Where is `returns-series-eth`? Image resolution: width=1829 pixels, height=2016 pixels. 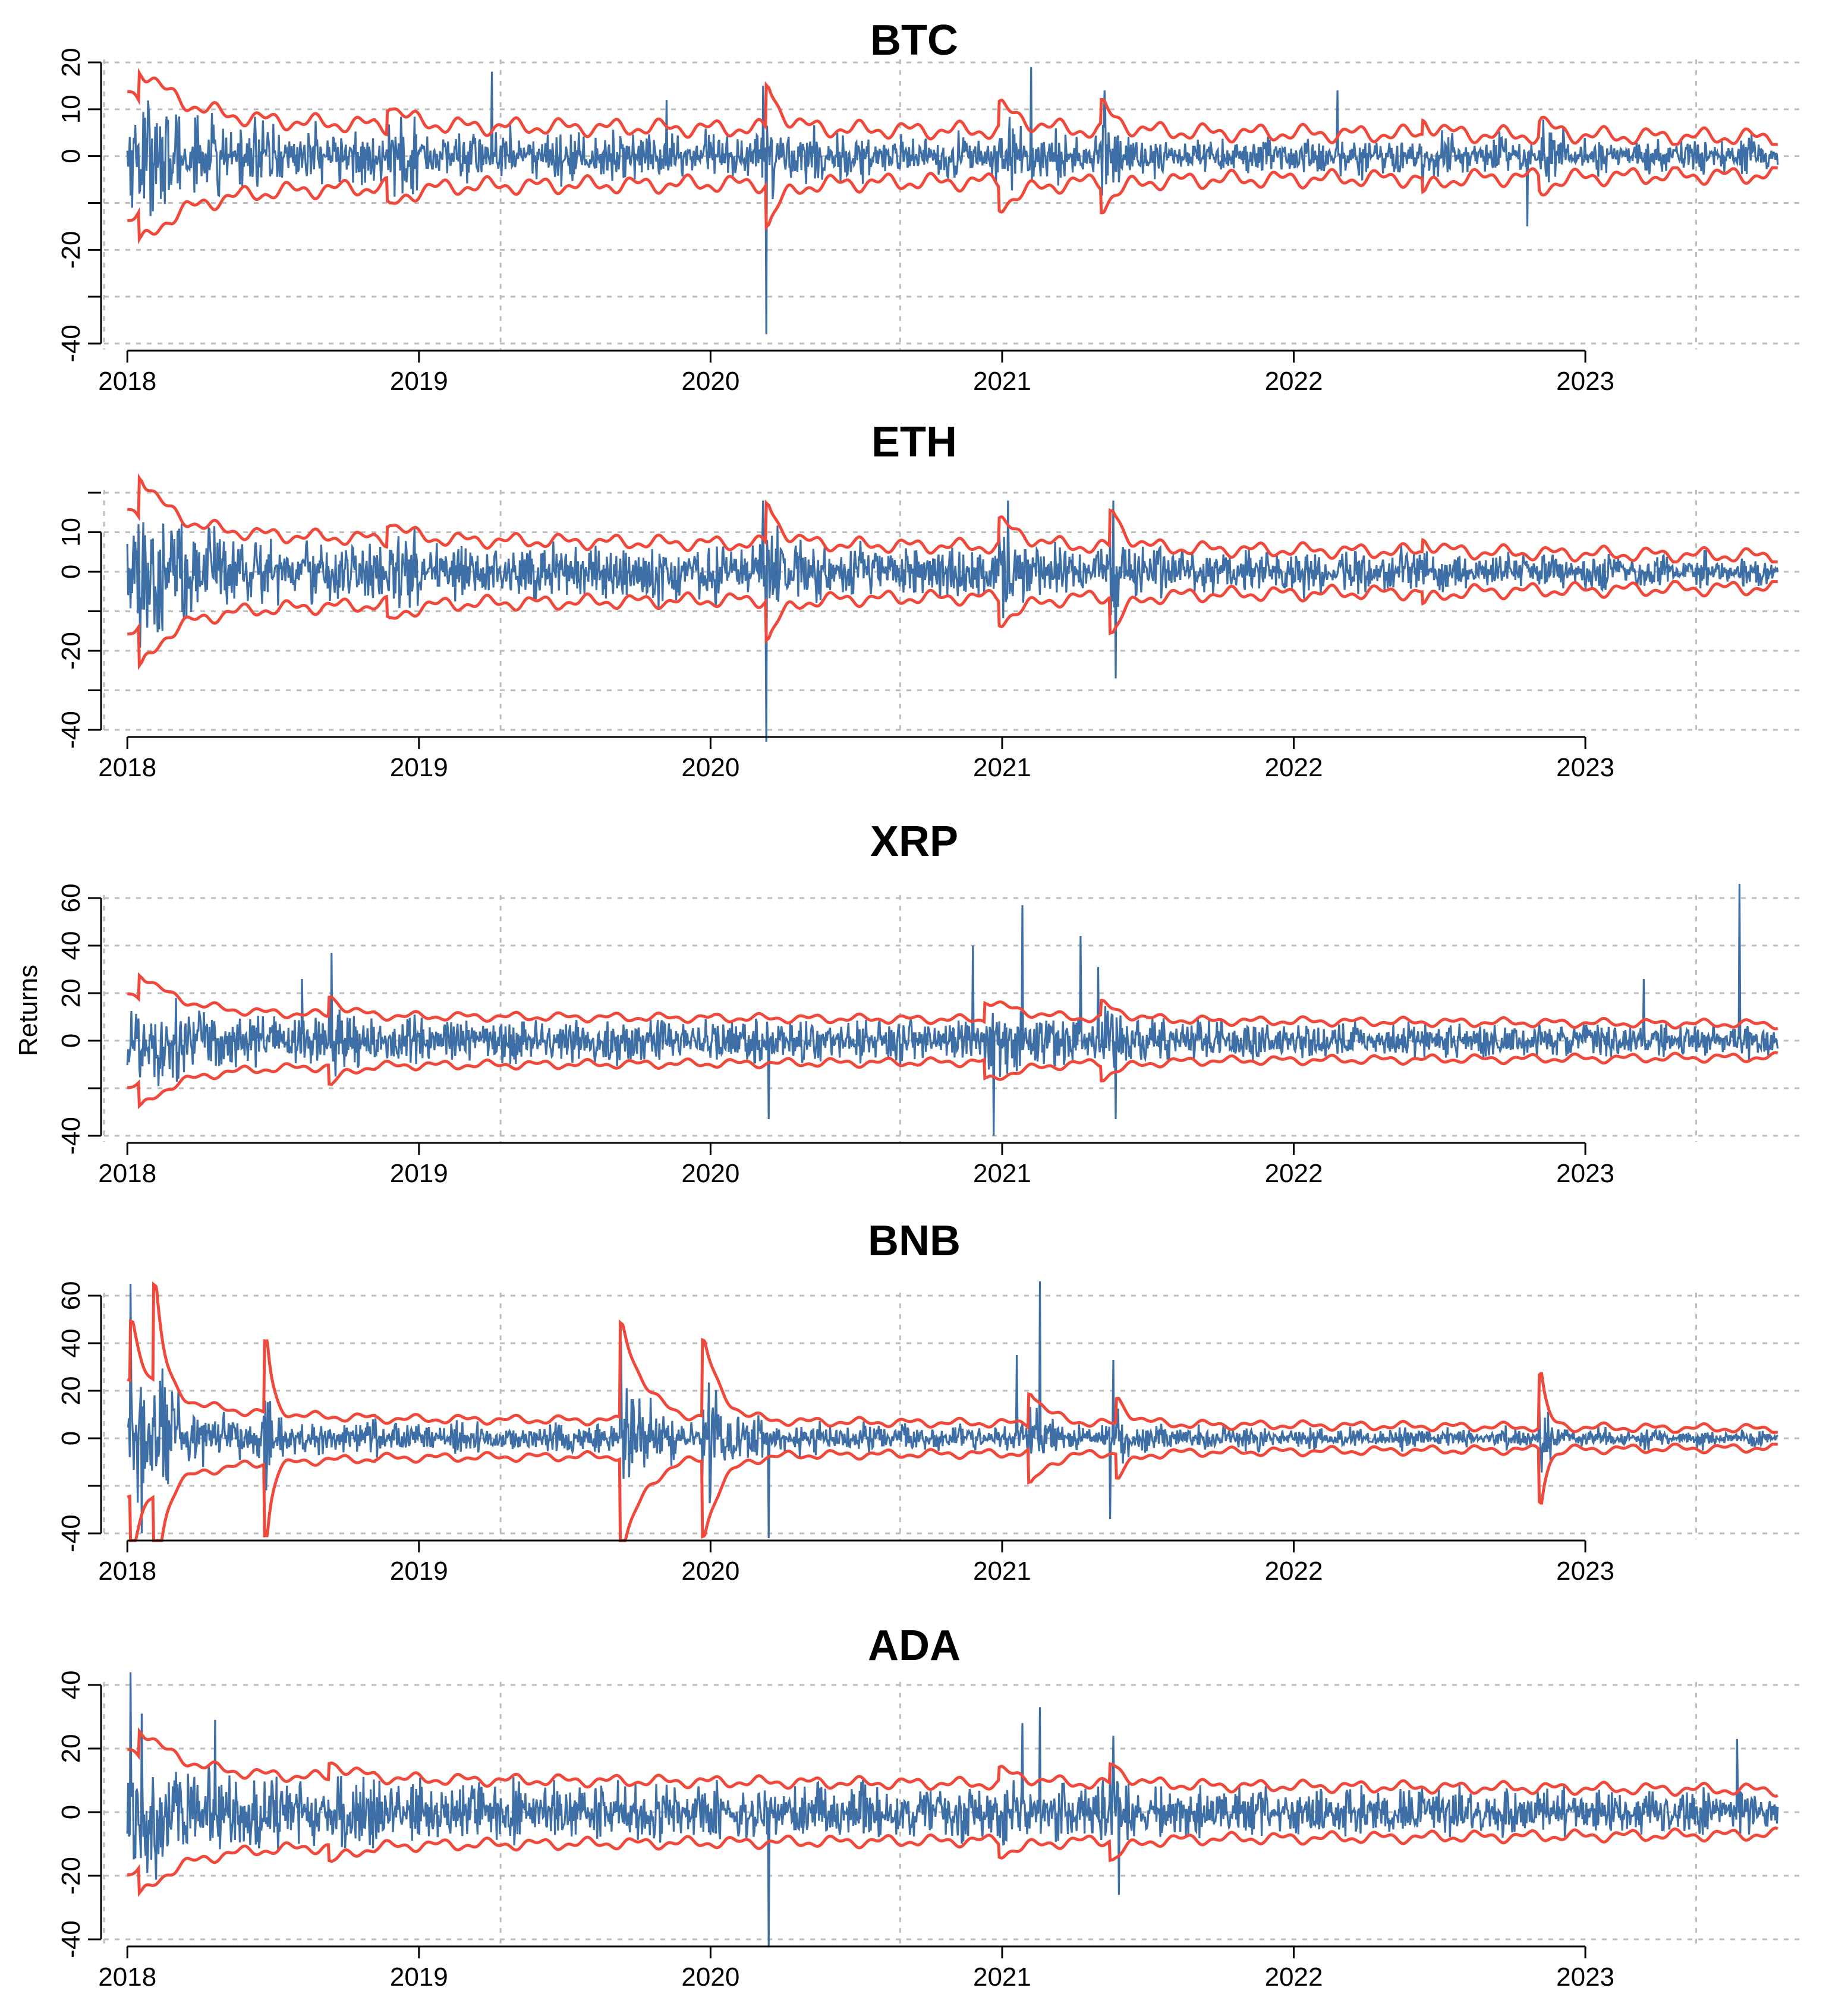
returns-series-eth is located at coordinates (952, 621).